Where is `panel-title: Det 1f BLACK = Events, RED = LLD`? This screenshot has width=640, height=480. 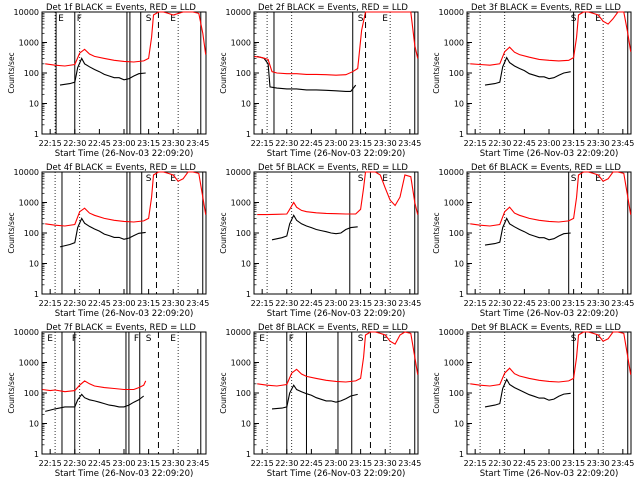
panel-title: Det 1f BLACK = Events, RED = LLD is located at coordinates (121, 8).